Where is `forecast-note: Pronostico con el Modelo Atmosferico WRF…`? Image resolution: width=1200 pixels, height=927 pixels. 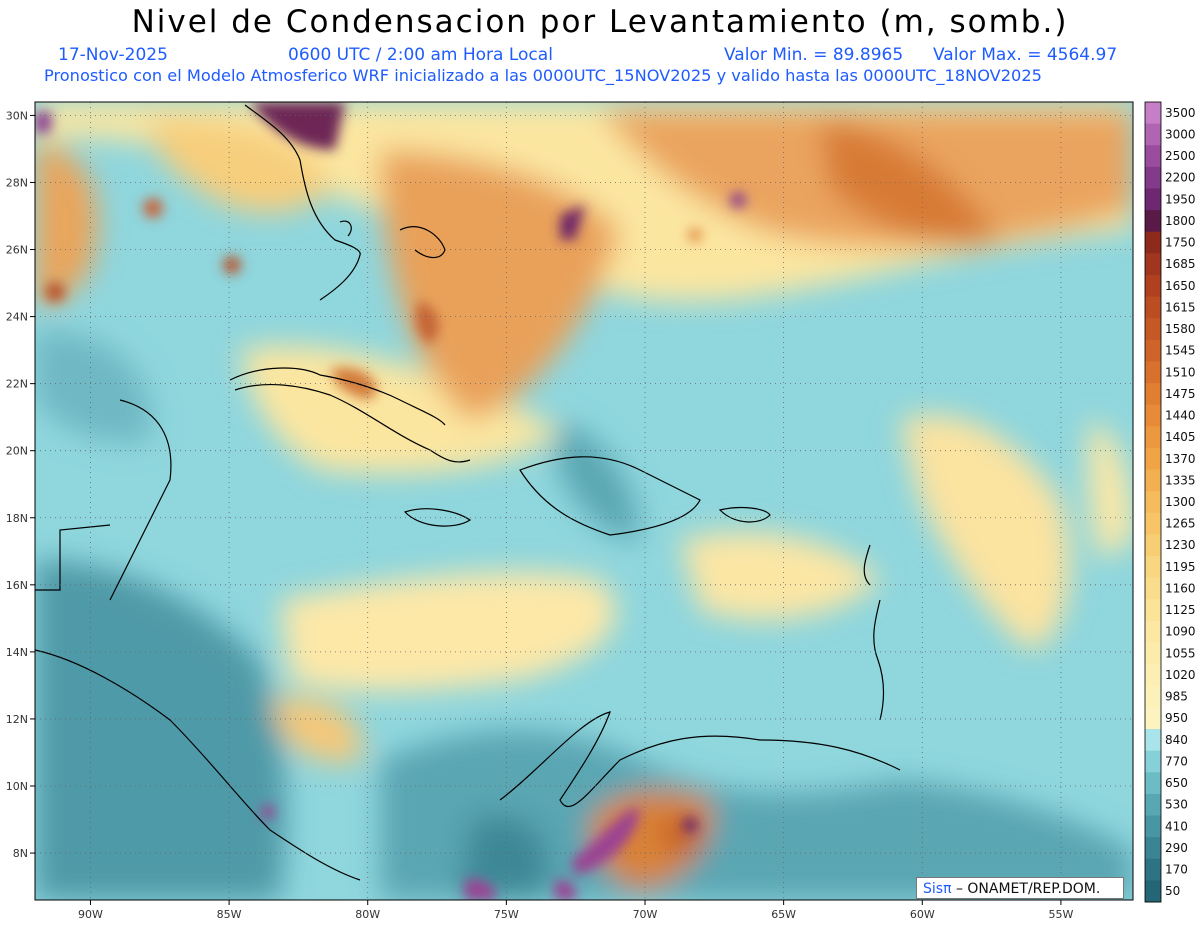
forecast-note: Pronostico con el Modelo Atmosferico WRF… is located at coordinates (543, 75).